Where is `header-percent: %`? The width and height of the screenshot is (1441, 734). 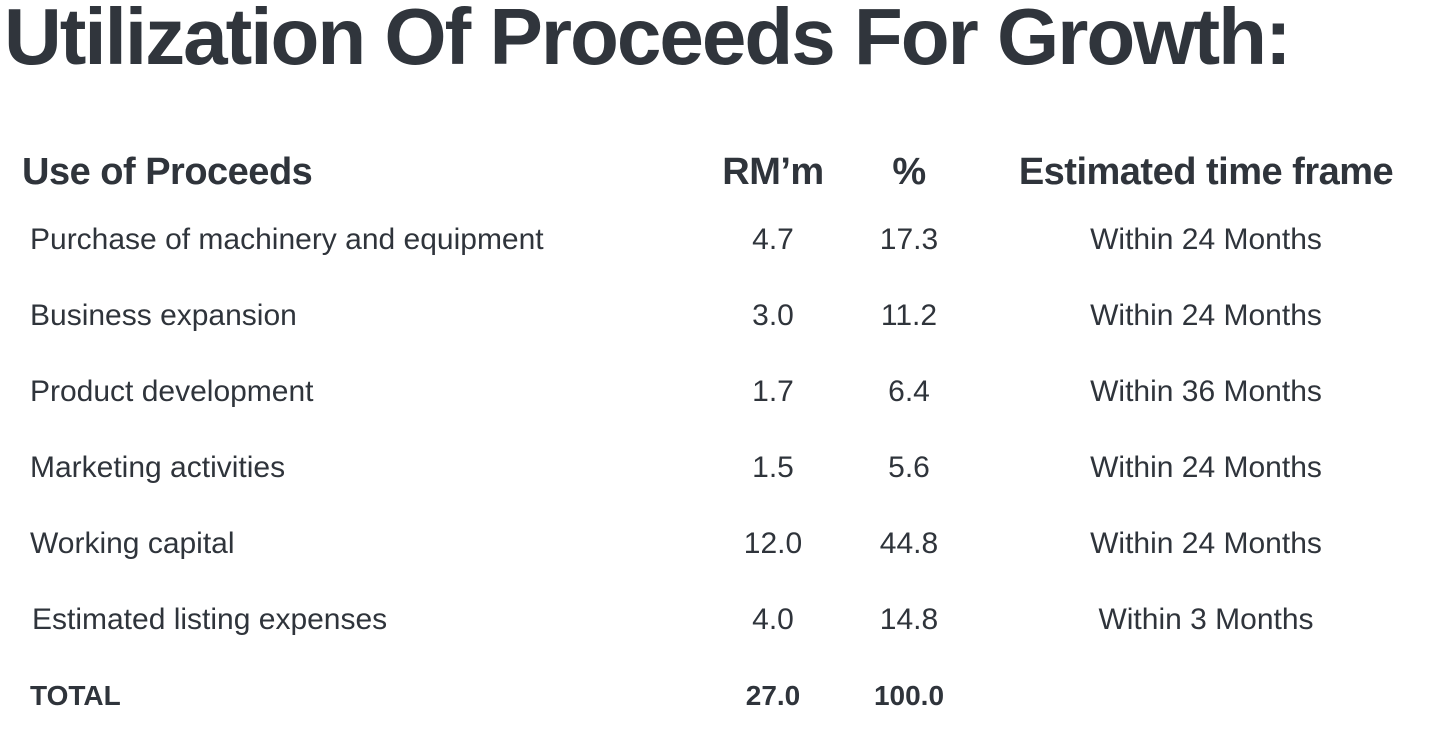
header-percent: % is located at coordinates (909, 172).